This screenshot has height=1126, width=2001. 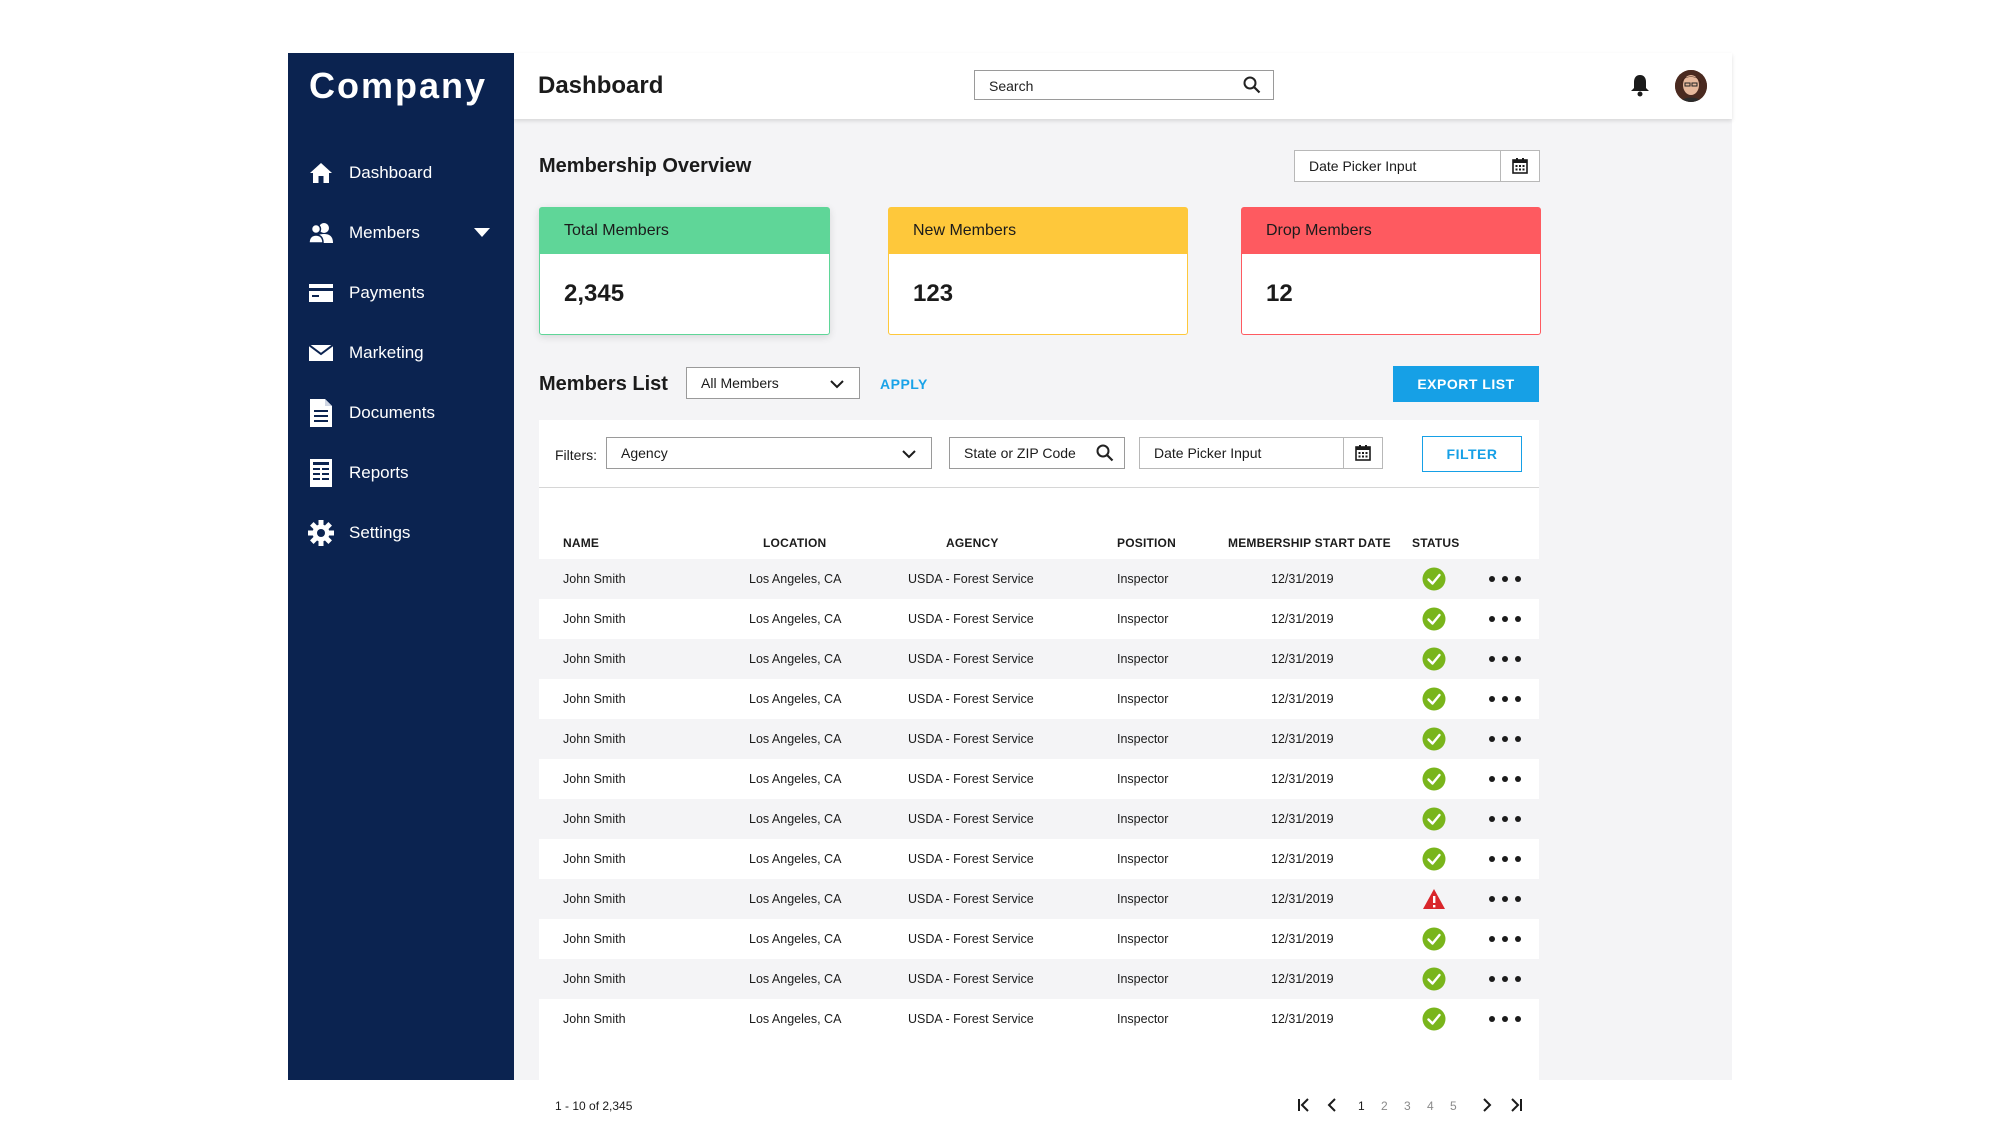 I want to click on sidebar-item-members: Members, so click(x=401, y=233).